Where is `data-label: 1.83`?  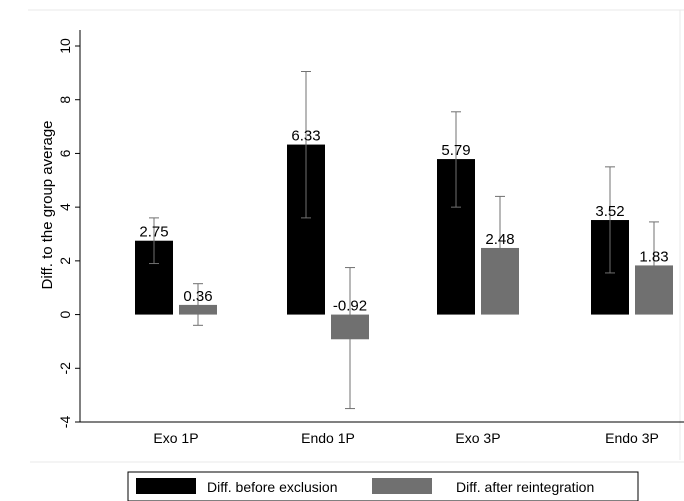 data-label: 1.83 is located at coordinates (653, 256).